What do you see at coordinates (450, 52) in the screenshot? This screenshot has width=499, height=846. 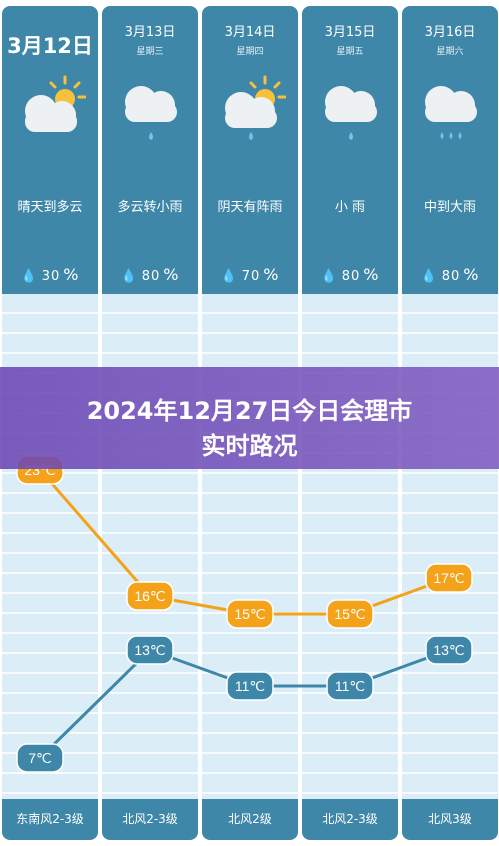 I see `weekday-label: 星期六` at bounding box center [450, 52].